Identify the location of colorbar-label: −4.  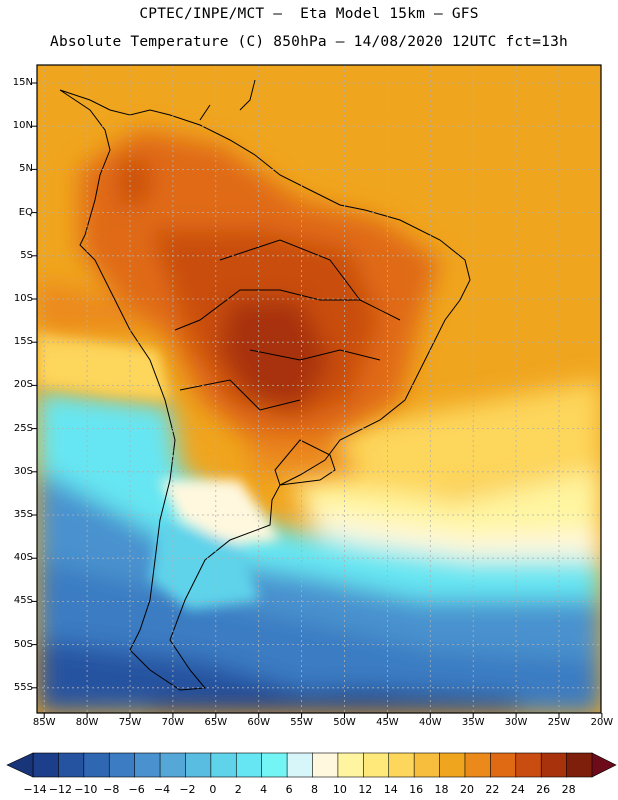
(162, 789).